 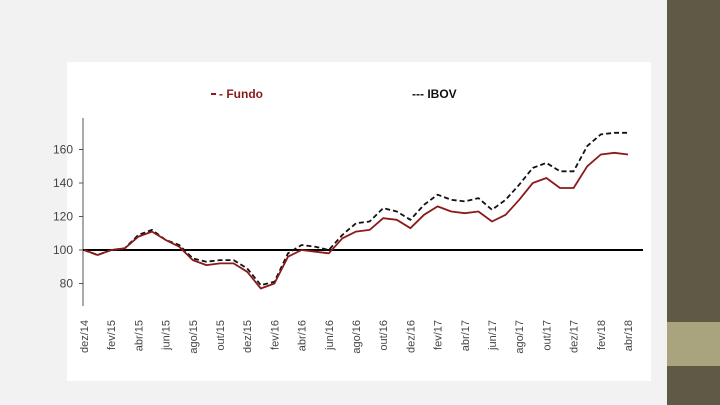 What do you see at coordinates (194, 337) in the screenshot?
I see `x-tick-label: ago/15` at bounding box center [194, 337].